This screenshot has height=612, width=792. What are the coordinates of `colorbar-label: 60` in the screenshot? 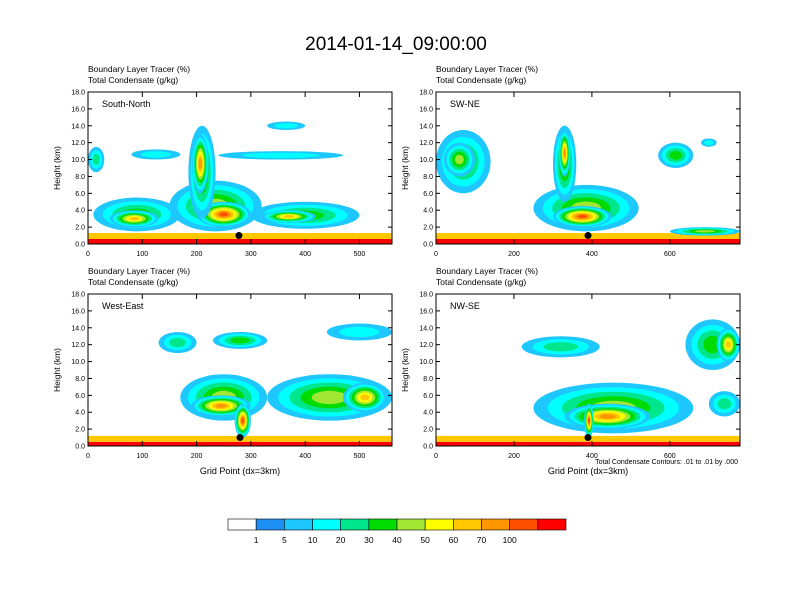 It's located at (454, 540).